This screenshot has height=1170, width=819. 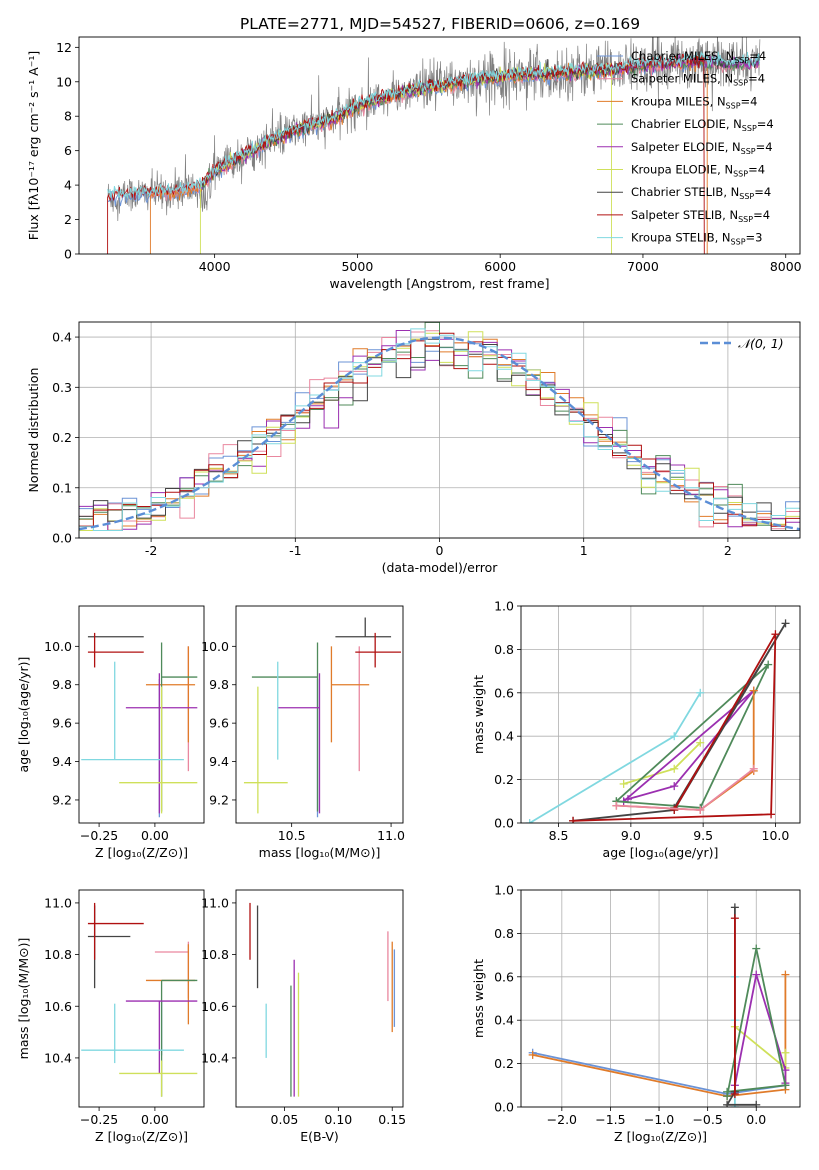 What do you see at coordinates (756, 1119) in the screenshot?
I see `x-tick-label: 0.0` at bounding box center [756, 1119].